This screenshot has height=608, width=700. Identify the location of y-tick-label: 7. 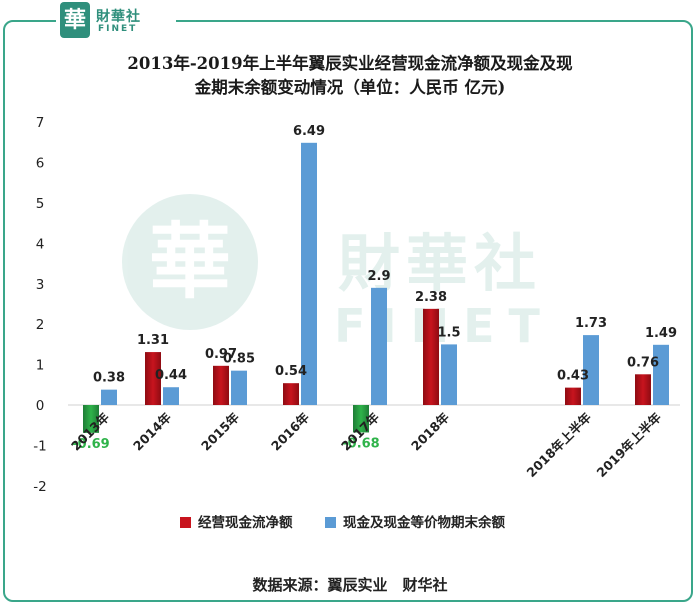
(40, 123).